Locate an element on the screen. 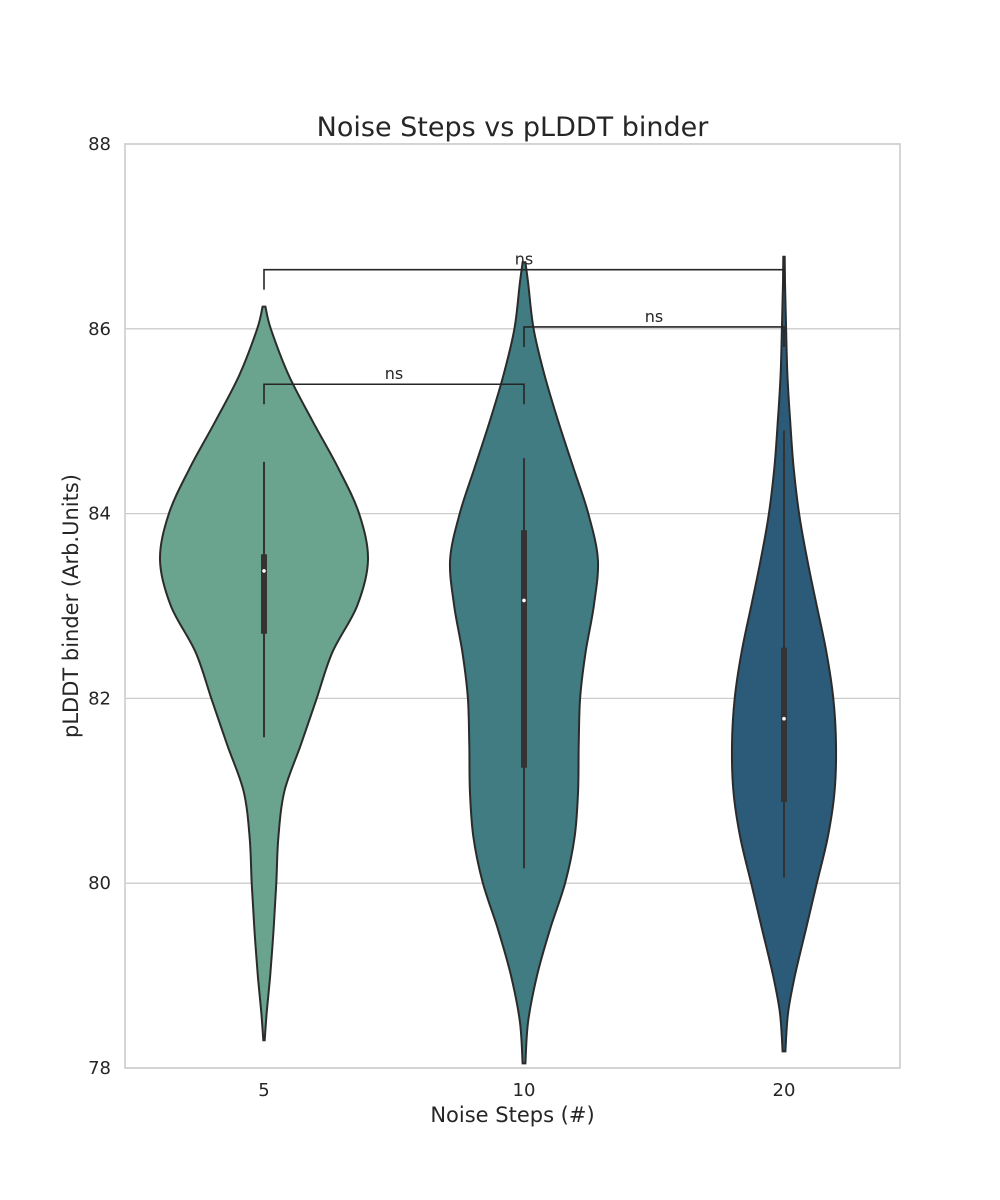  x-tick-labels: 5 10 20 is located at coordinates (526, 1090).